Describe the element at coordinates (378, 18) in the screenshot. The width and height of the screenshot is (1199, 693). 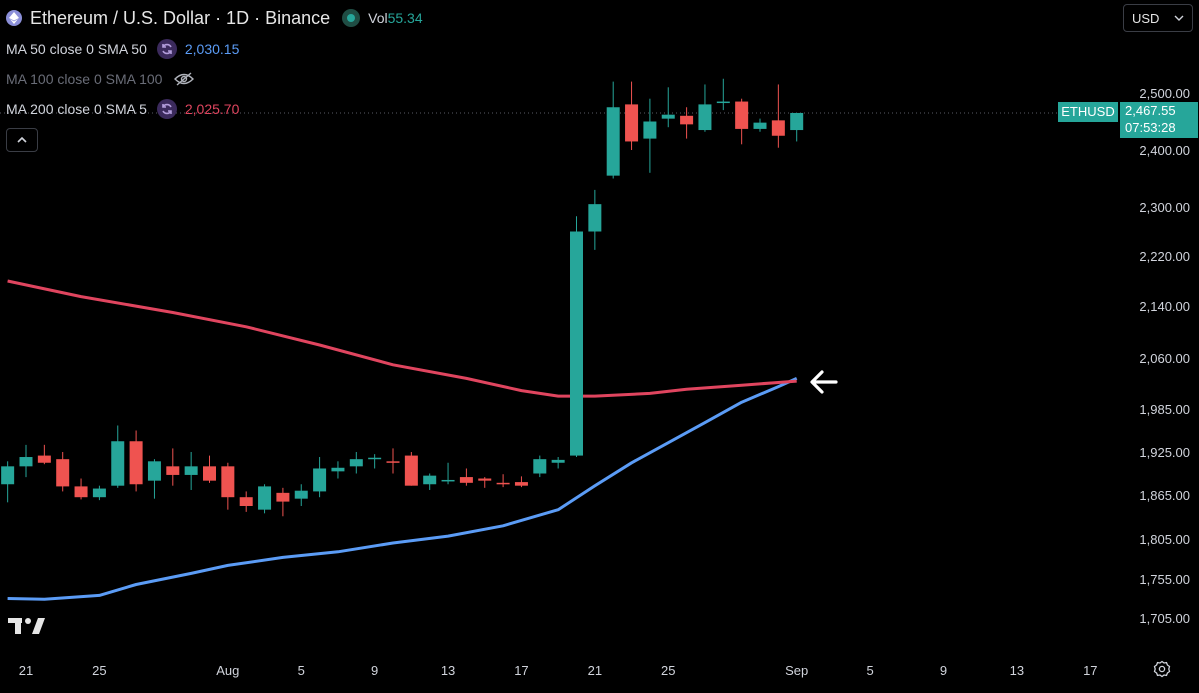
I see `volume-label: Vol` at that location.